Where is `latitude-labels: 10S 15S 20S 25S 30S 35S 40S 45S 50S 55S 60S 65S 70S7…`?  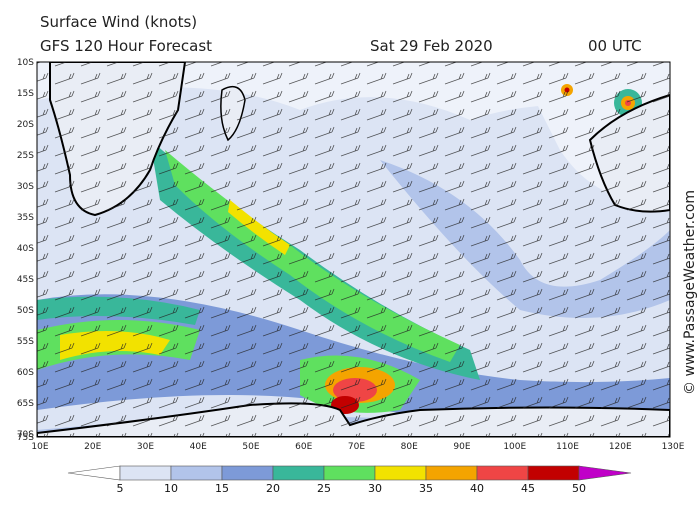 latitude-labels: 10S 15S 20S 25S 30S 35S 40S 45S 50S 55S 60S 65S 70S7… is located at coordinates (25, 250).